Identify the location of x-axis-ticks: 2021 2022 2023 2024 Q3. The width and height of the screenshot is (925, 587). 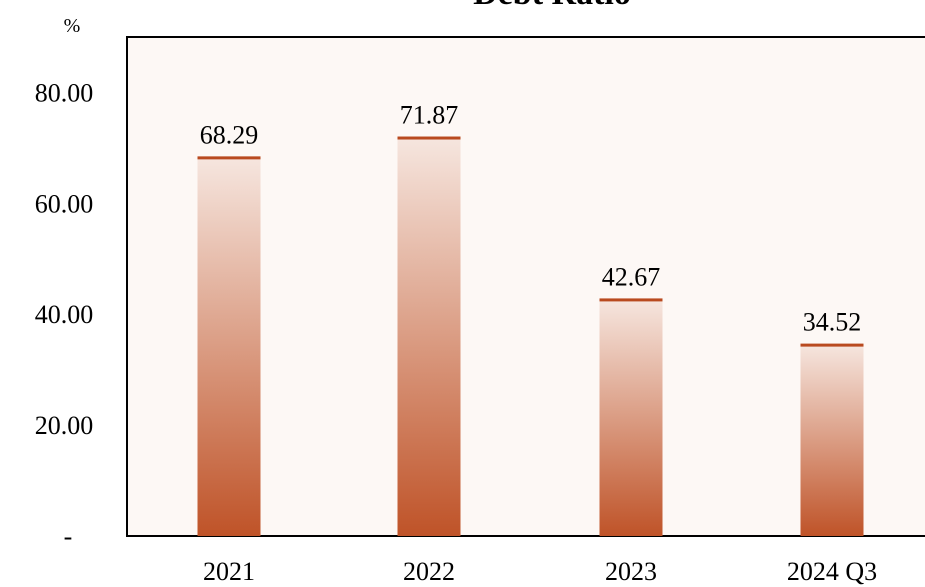
(540, 571).